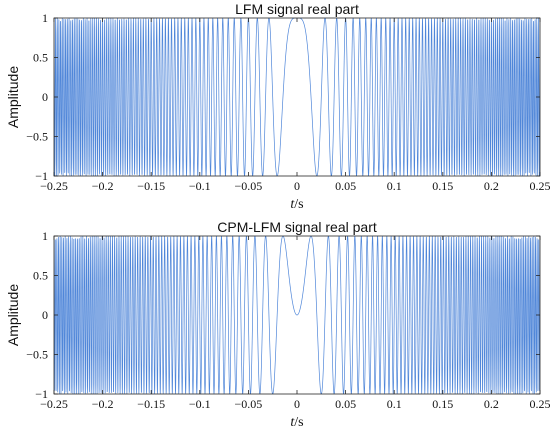 The height and width of the screenshot is (436, 550). I want to click on lfm-x-tick-label: 0.05, so click(345, 186).